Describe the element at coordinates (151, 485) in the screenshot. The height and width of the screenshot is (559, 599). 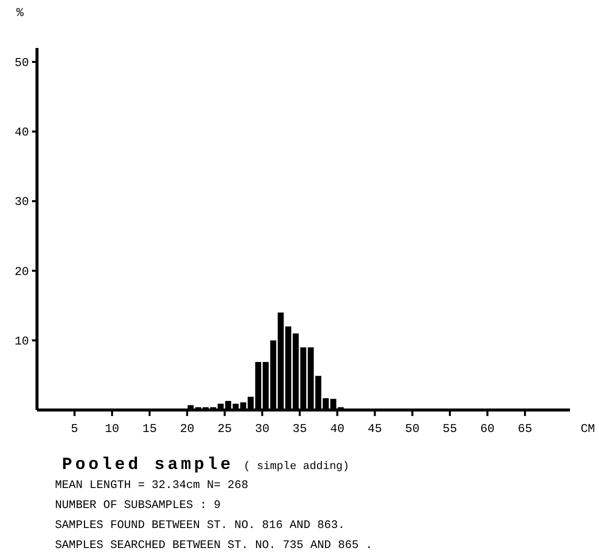
I see `text: MEAN LENGTH = 32.34cm N= 268` at that location.